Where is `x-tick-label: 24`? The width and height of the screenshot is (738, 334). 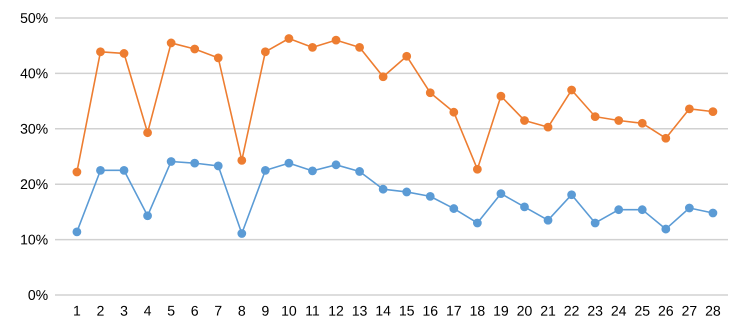
x-tick-label: 24 is located at coordinates (619, 311).